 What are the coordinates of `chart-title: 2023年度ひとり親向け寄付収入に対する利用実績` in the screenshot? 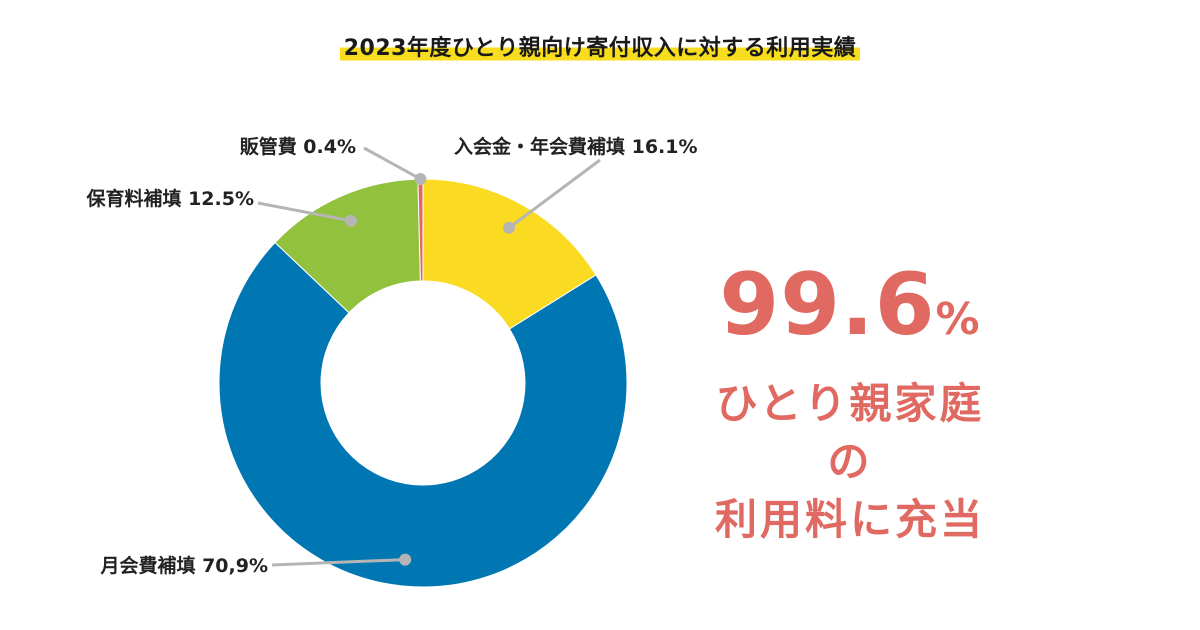 It's located at (600, 45).